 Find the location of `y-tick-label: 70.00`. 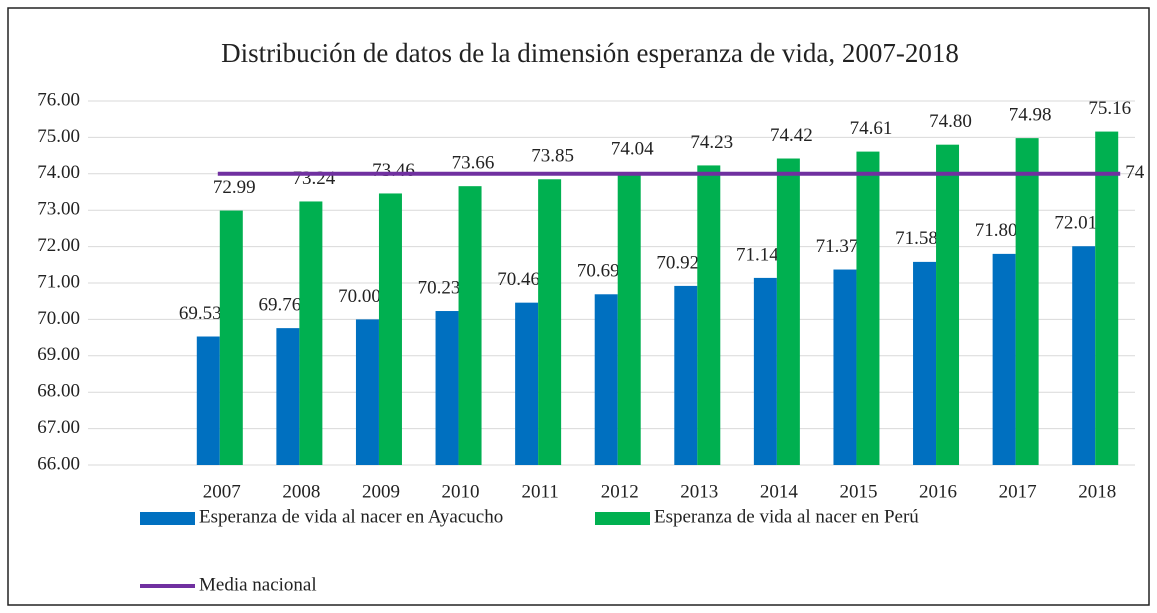

y-tick-label: 70.00 is located at coordinates (58, 318).